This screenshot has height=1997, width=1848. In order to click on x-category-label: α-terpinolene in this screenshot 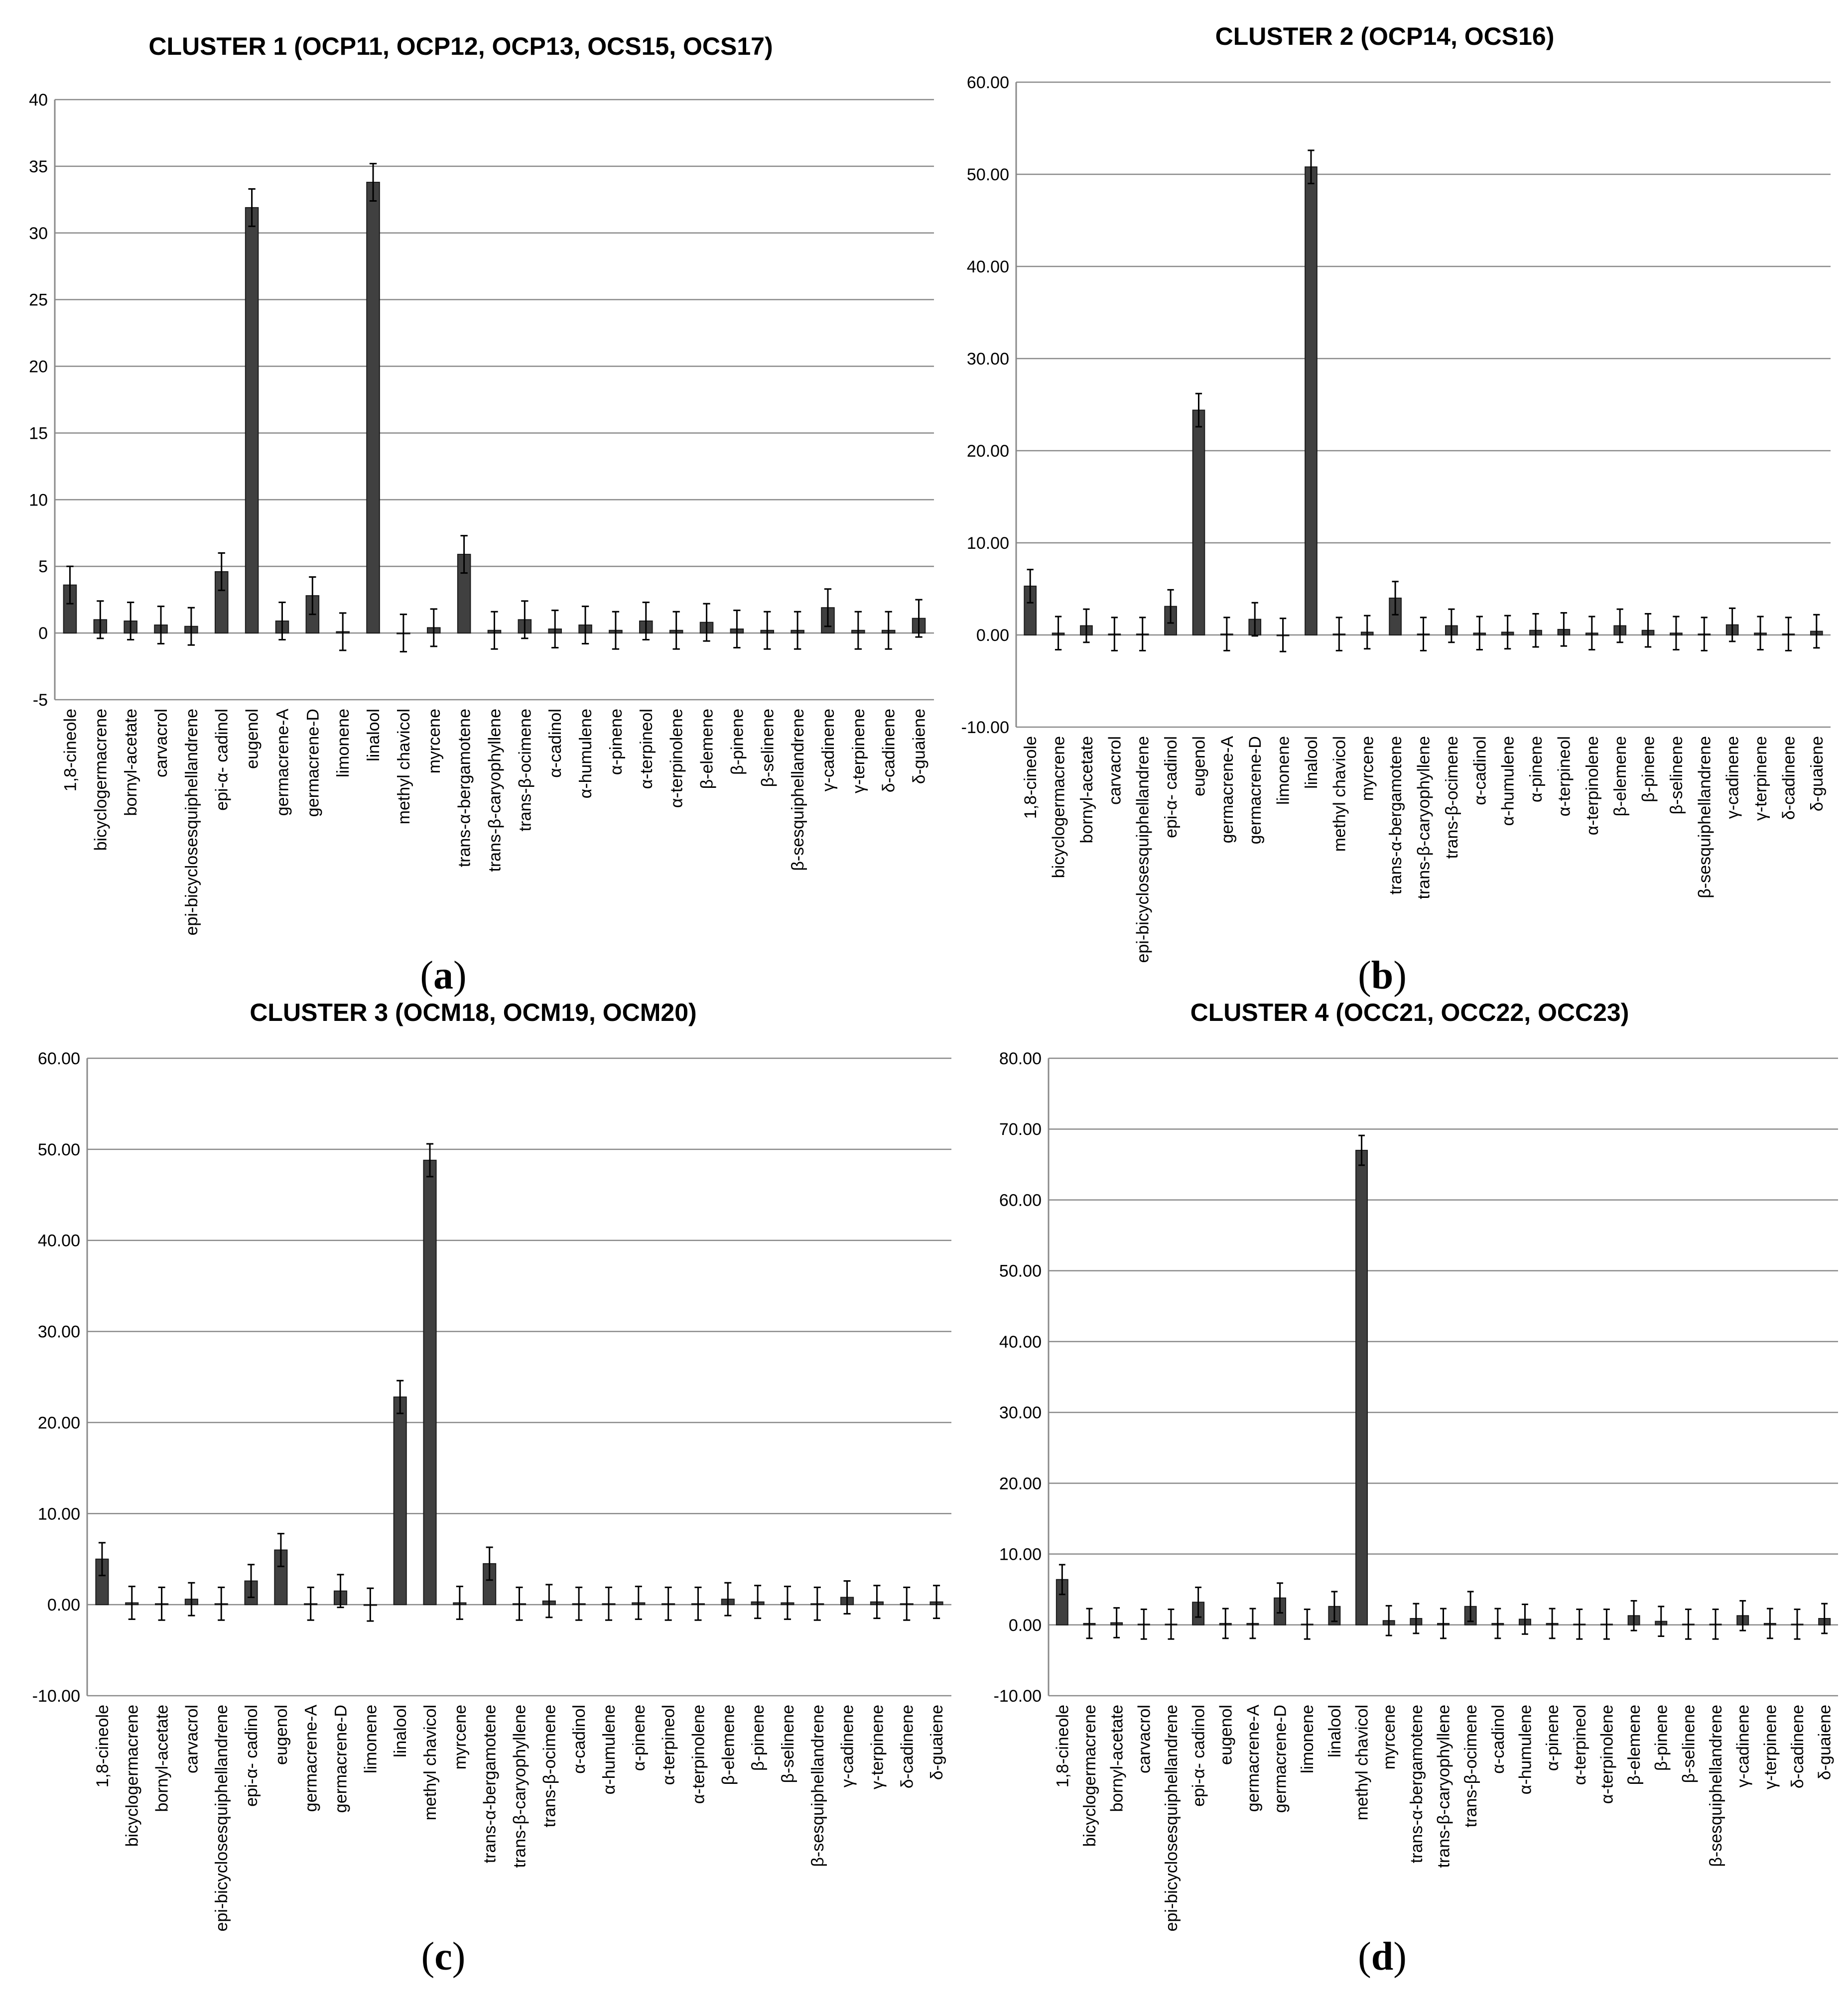, I will do `click(1607, 1755)`.